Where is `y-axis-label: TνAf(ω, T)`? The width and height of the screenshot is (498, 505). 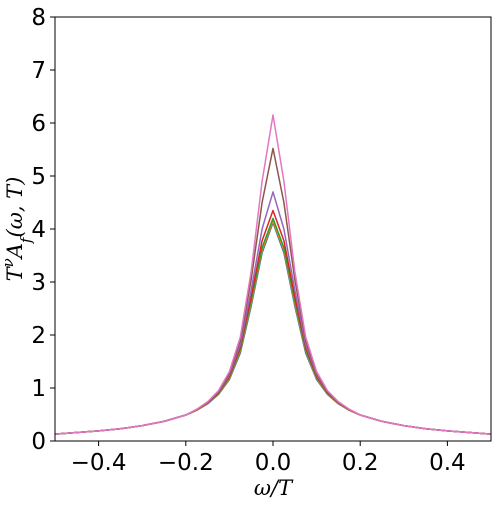
y-axis-label: TνAf(ω, T) is located at coordinates (17, 229).